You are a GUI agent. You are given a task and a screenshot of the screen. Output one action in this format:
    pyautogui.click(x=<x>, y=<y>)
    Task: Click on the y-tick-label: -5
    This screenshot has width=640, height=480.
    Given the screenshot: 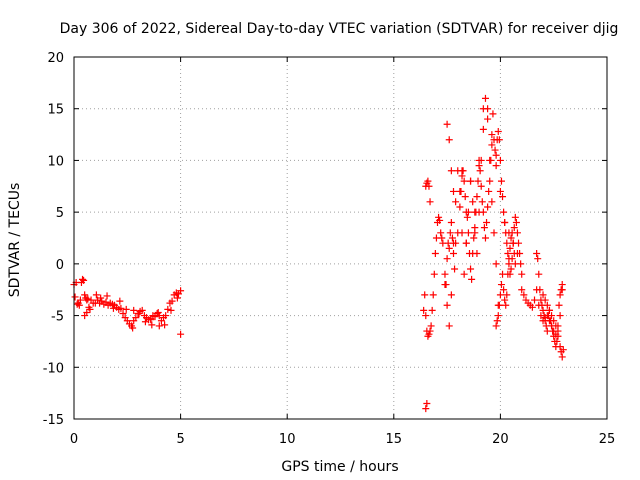 What is the action you would take?
    pyautogui.click(x=57, y=317)
    